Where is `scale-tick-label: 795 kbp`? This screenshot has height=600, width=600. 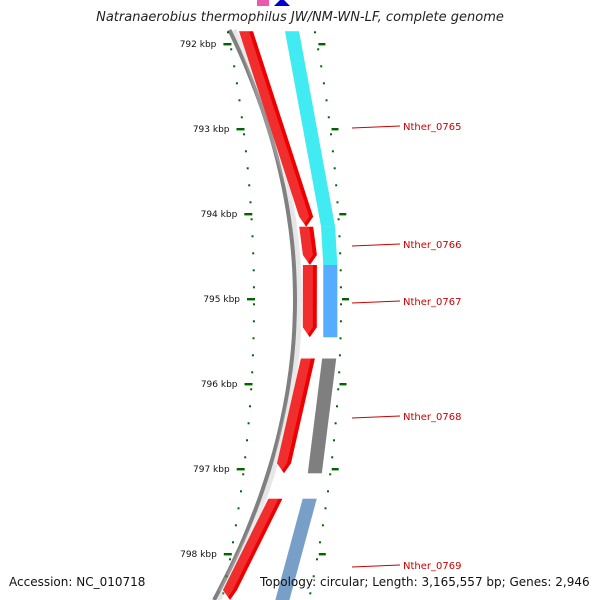
scale-tick-label: 795 kbp is located at coordinates (221, 300).